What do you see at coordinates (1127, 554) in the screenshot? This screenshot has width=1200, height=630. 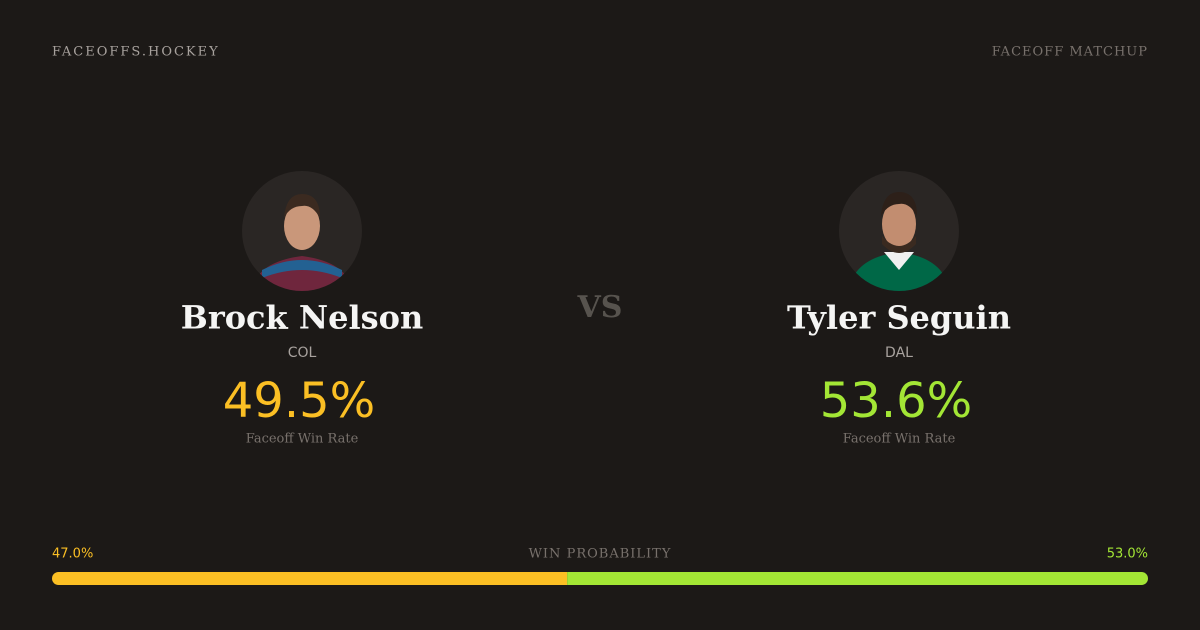 I see `right-probability: 53.0%` at bounding box center [1127, 554].